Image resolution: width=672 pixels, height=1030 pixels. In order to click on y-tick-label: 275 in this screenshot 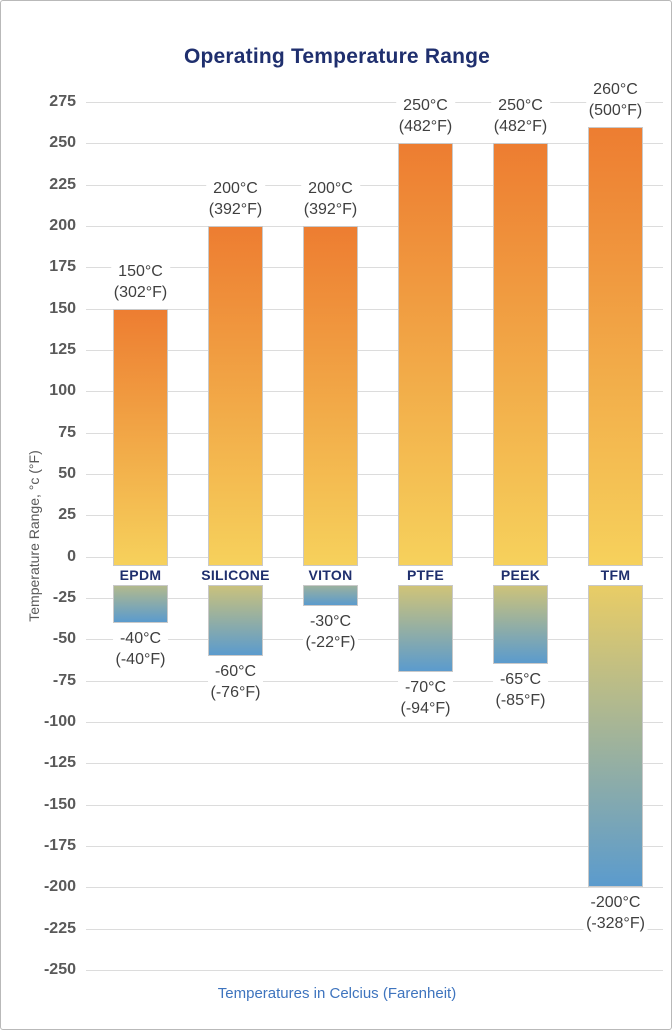, I will do `click(62, 101)`.